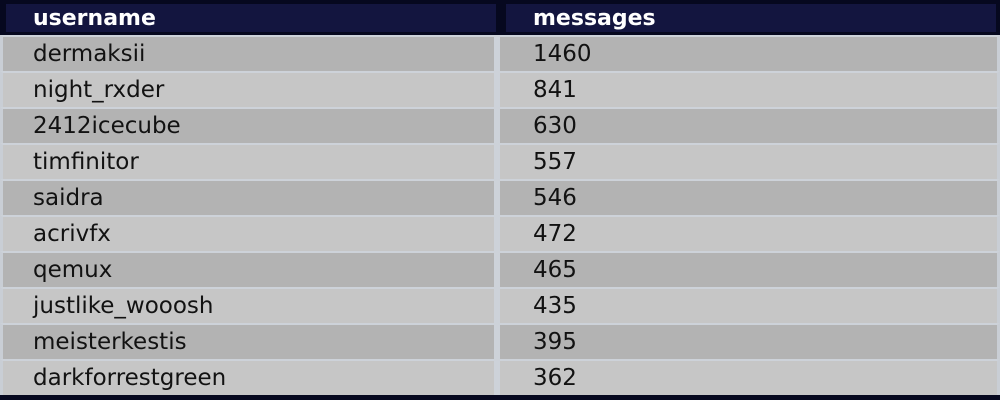 This screenshot has height=400, width=1000. What do you see at coordinates (555, 162) in the screenshot?
I see `messages-cell-text: 557` at bounding box center [555, 162].